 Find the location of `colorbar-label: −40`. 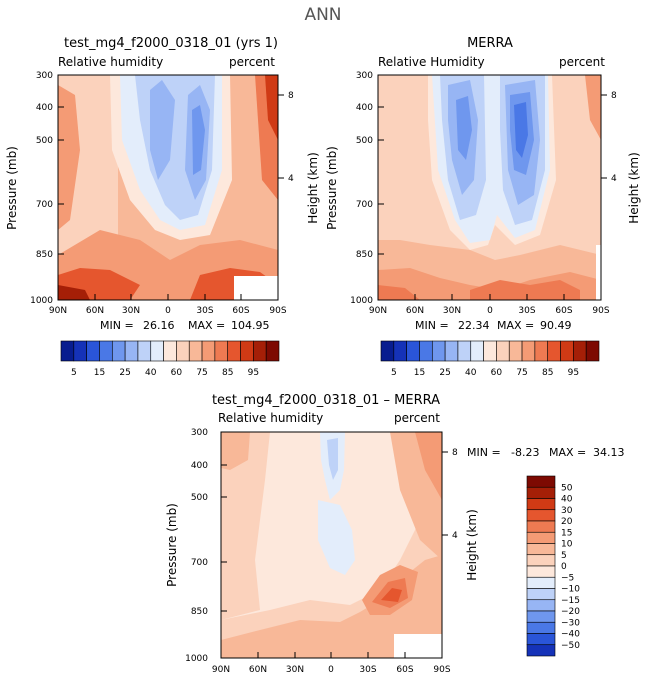

colorbar-label: −40 is located at coordinates (570, 635).